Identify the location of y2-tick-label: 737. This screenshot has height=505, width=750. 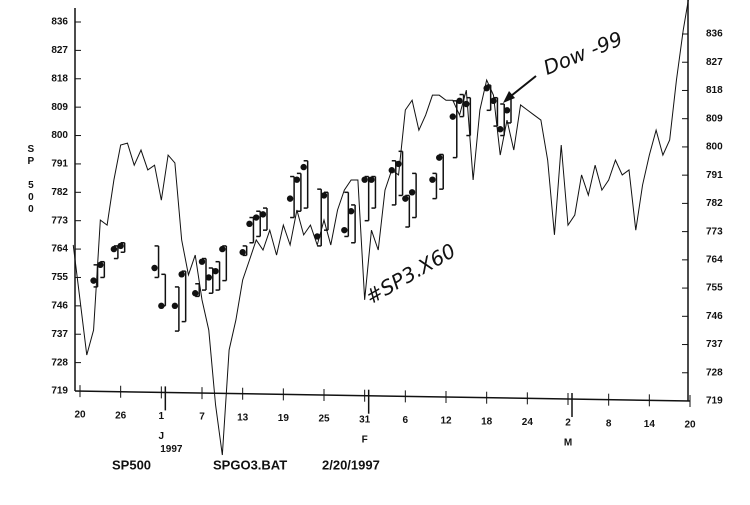
(714, 344).